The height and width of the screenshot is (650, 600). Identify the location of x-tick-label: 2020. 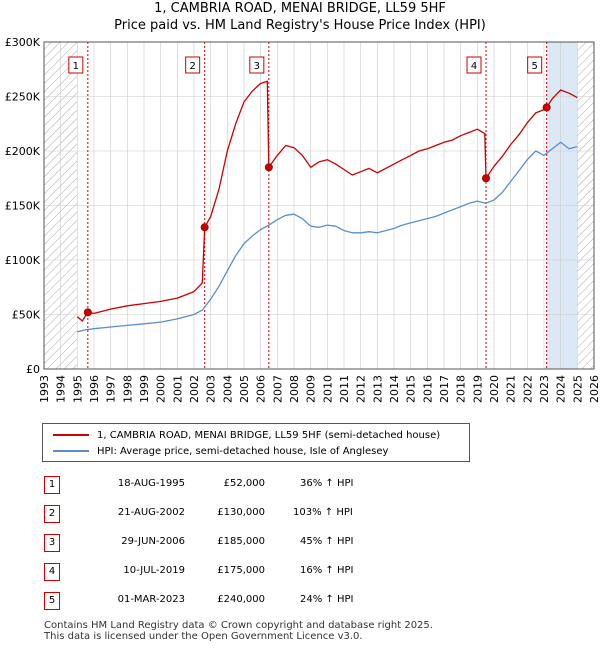
(494, 389).